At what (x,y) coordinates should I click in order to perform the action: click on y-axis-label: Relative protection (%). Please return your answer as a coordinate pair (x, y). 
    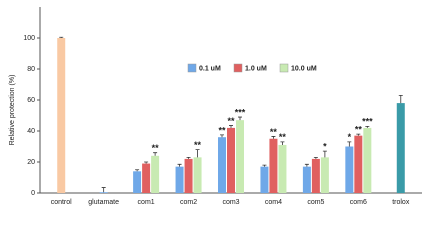
    Looking at the image, I should click on (12, 110).